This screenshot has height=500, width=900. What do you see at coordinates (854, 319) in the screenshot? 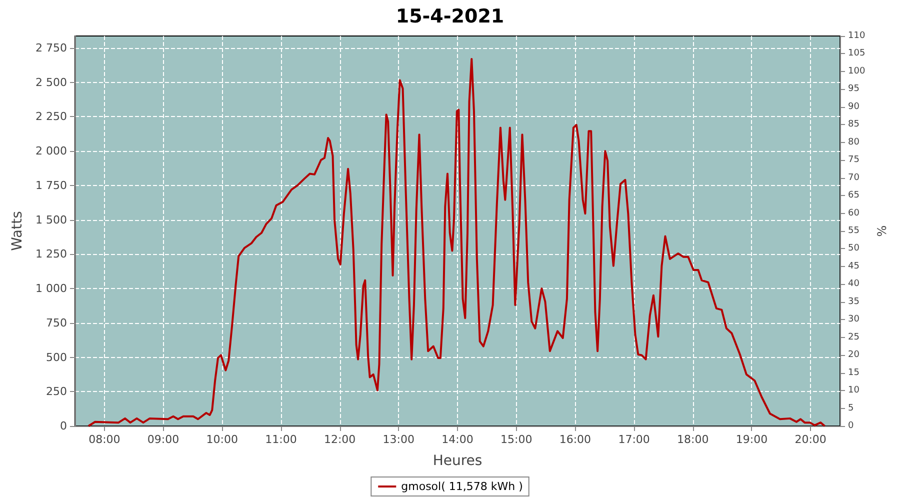
I see `y2-tick-label: 30` at bounding box center [854, 319].